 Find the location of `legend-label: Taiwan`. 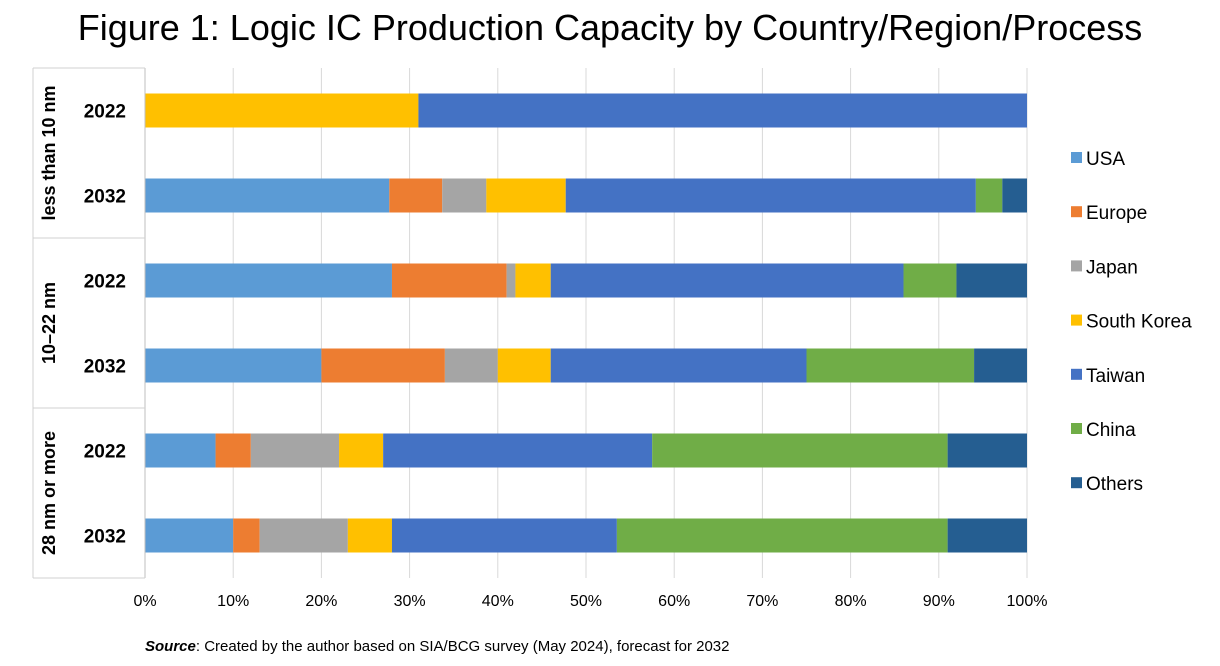

legend-label: Taiwan is located at coordinates (1115, 376).